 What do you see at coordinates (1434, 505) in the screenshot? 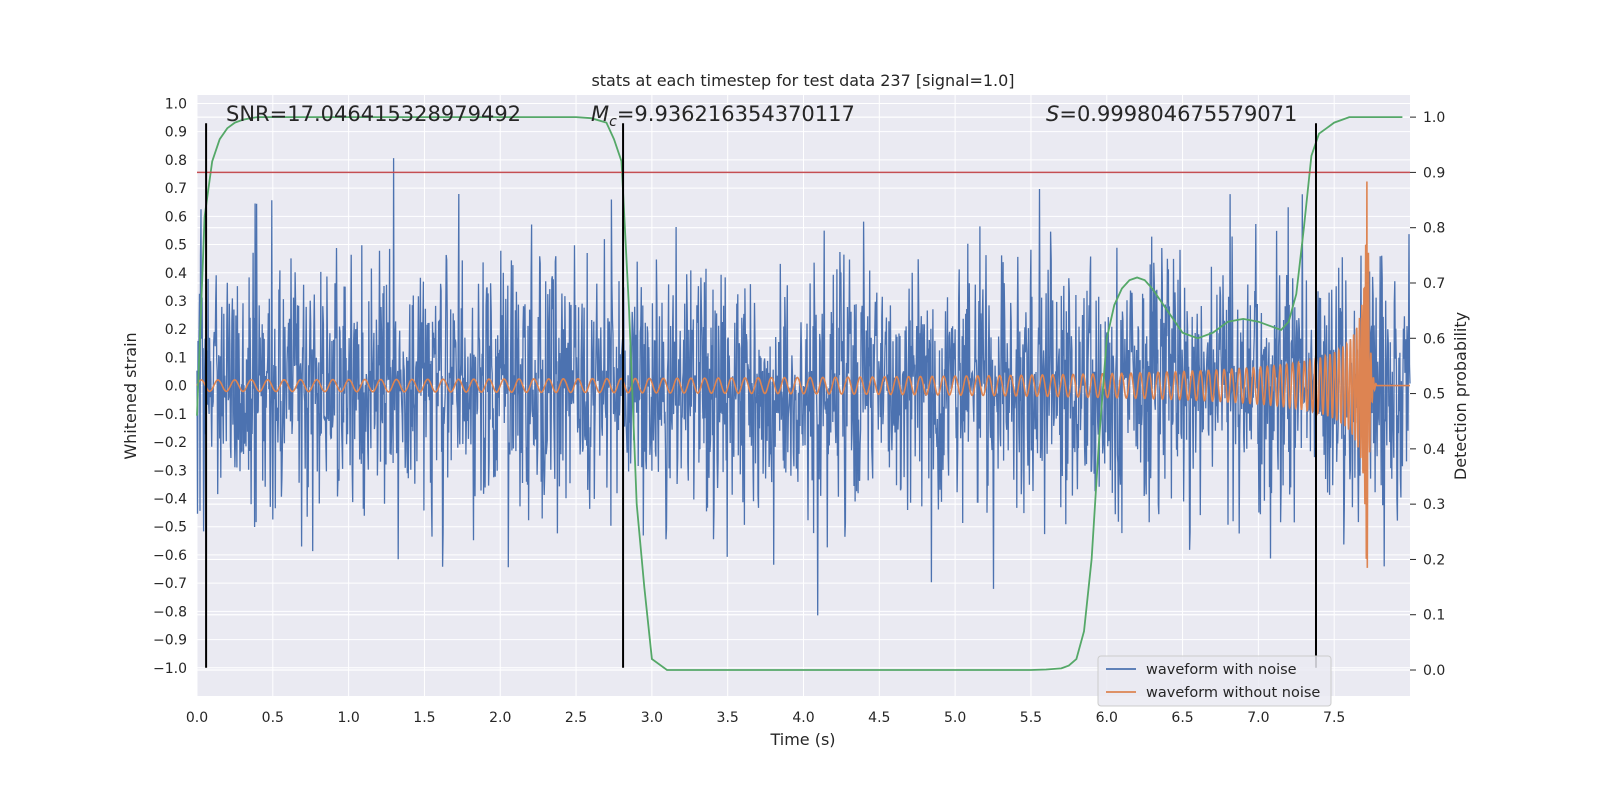
I see `y2-tick-label: 0.3` at bounding box center [1434, 505].